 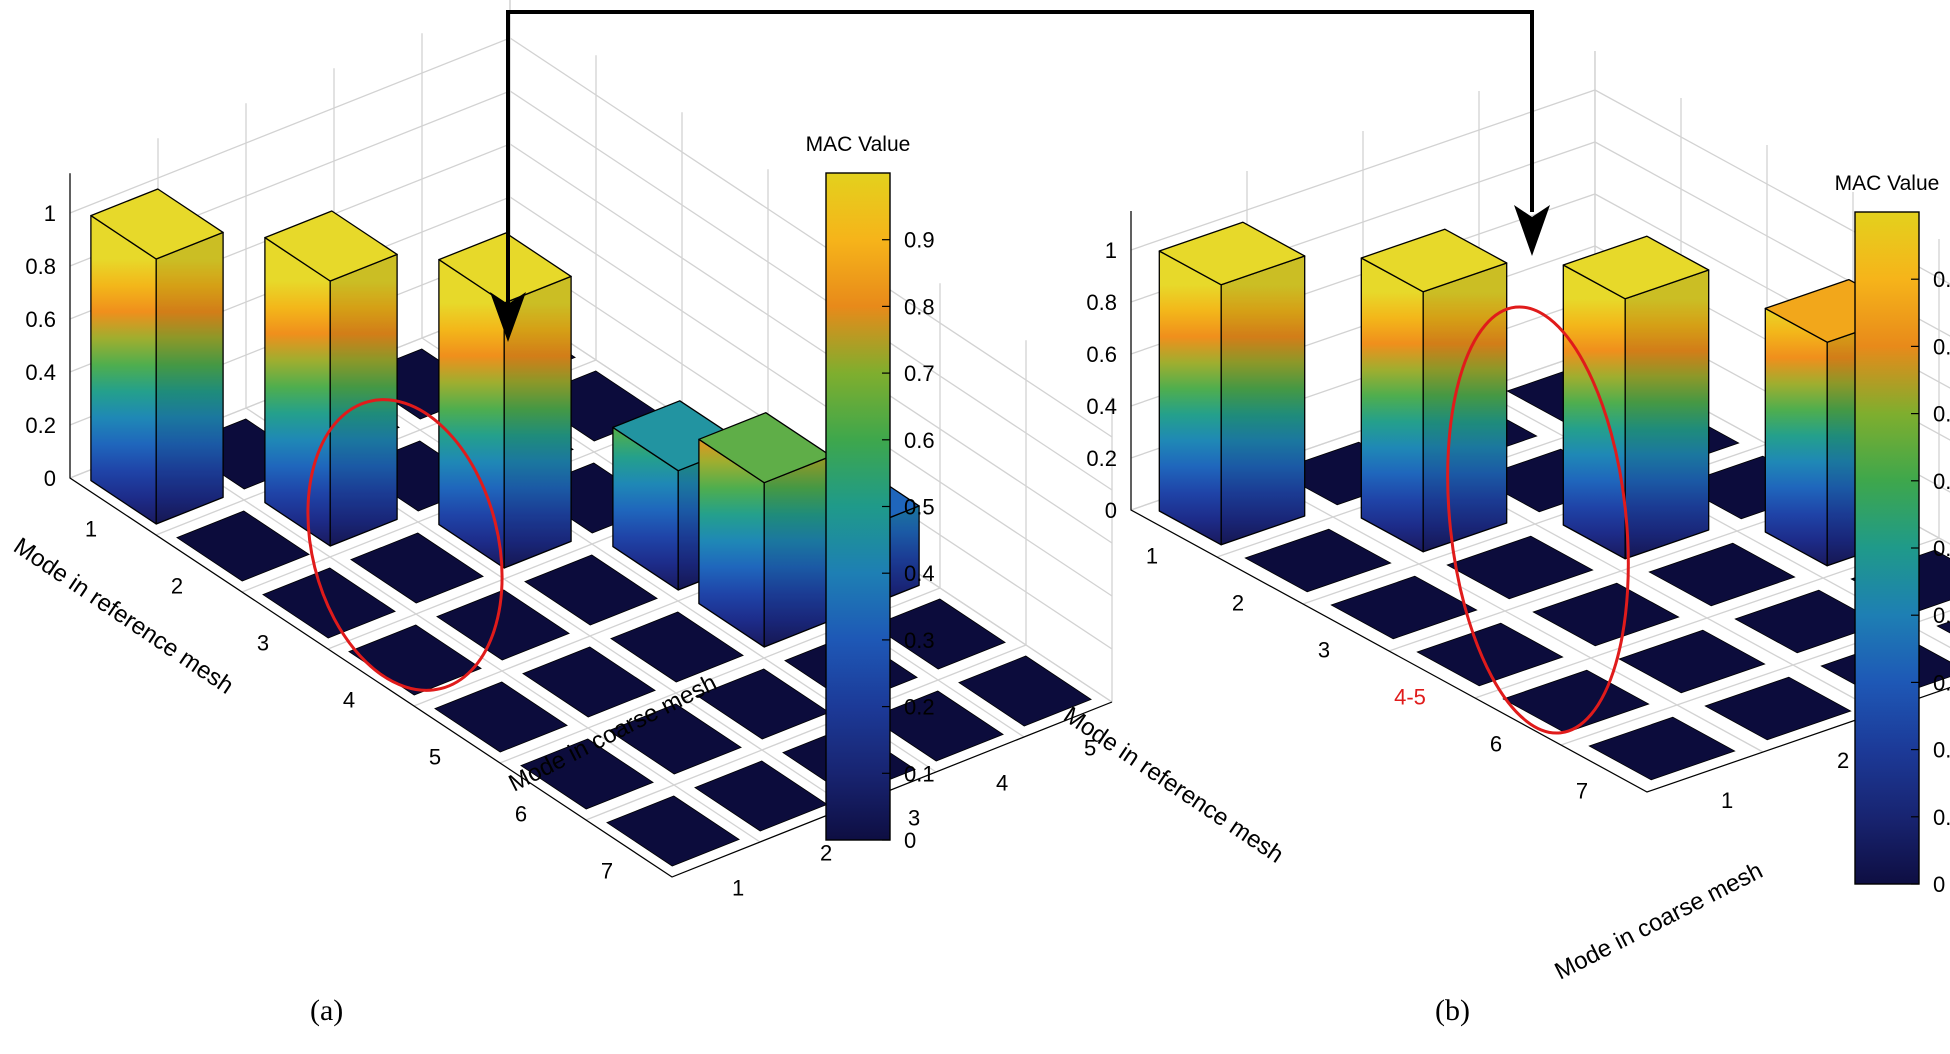 What do you see at coordinates (858, 144) in the screenshot?
I see `colorbar-title: MAC Value` at bounding box center [858, 144].